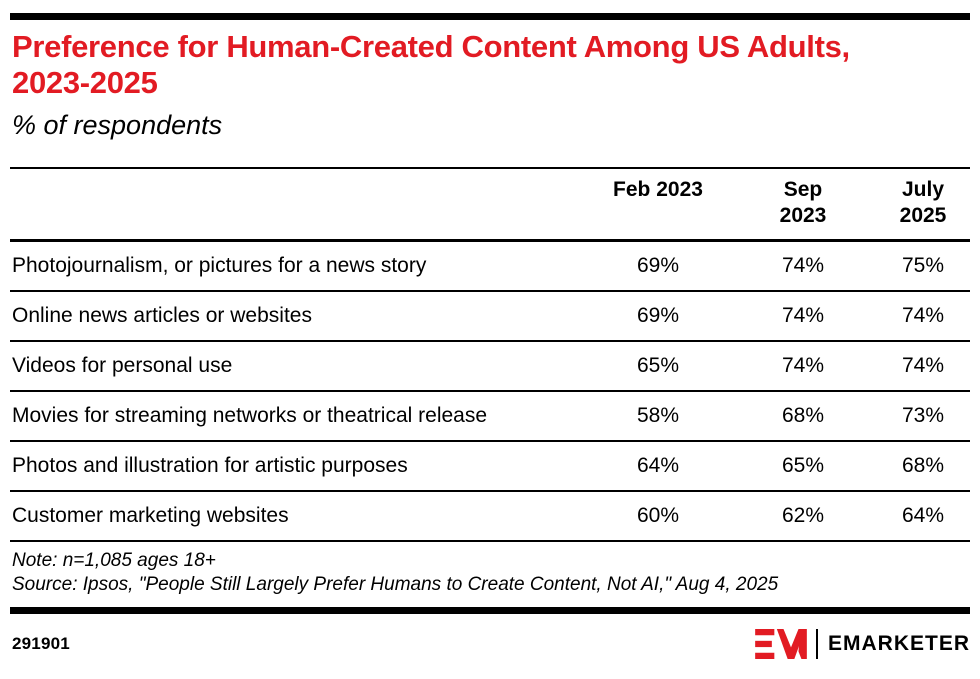 Image resolution: width=980 pixels, height=679 pixels. I want to click on row-label: Online news articles or websites, so click(162, 315).